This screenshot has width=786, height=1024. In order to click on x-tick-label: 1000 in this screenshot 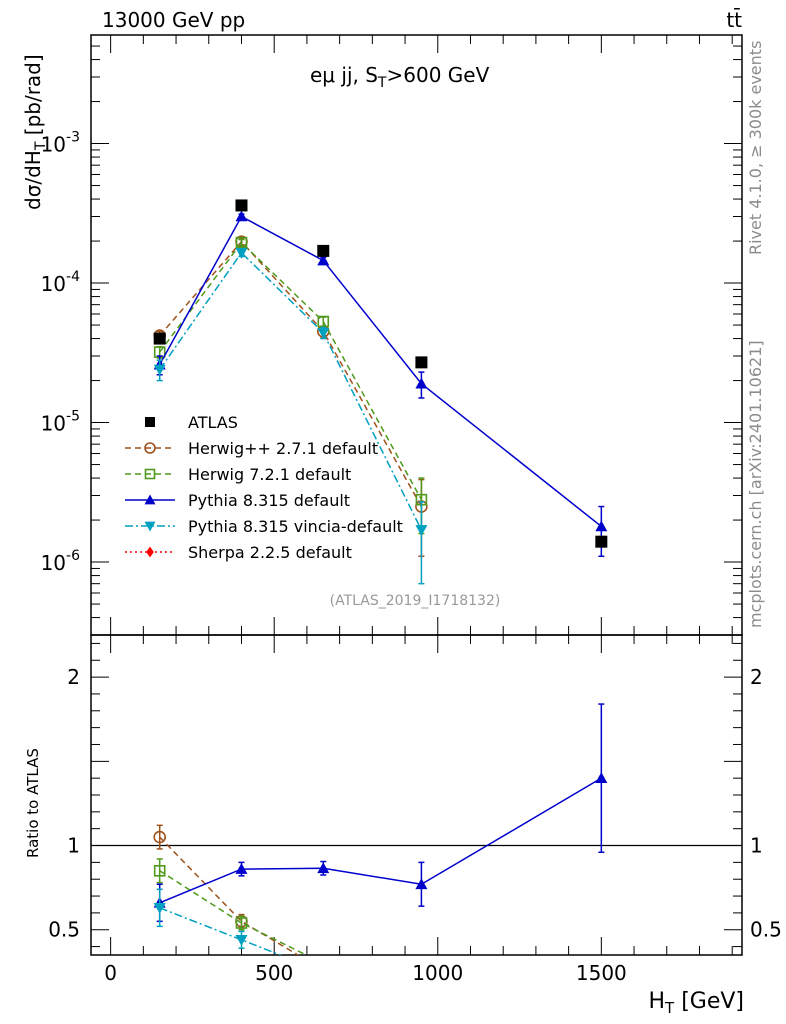, I will do `click(437, 973)`.